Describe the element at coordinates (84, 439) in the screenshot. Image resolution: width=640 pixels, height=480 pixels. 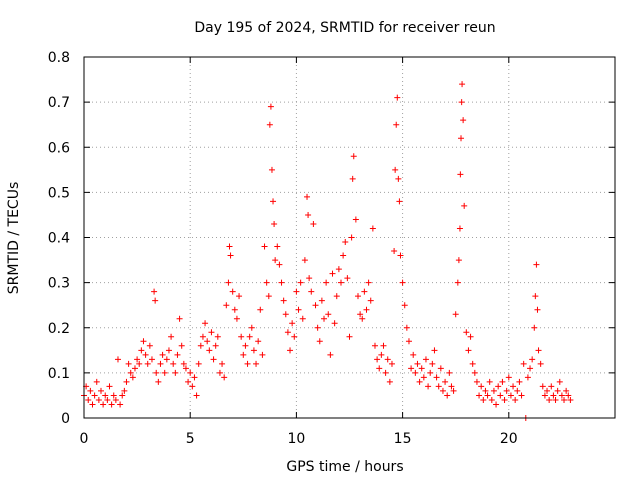
I see `x-tick-label: 0` at that location.